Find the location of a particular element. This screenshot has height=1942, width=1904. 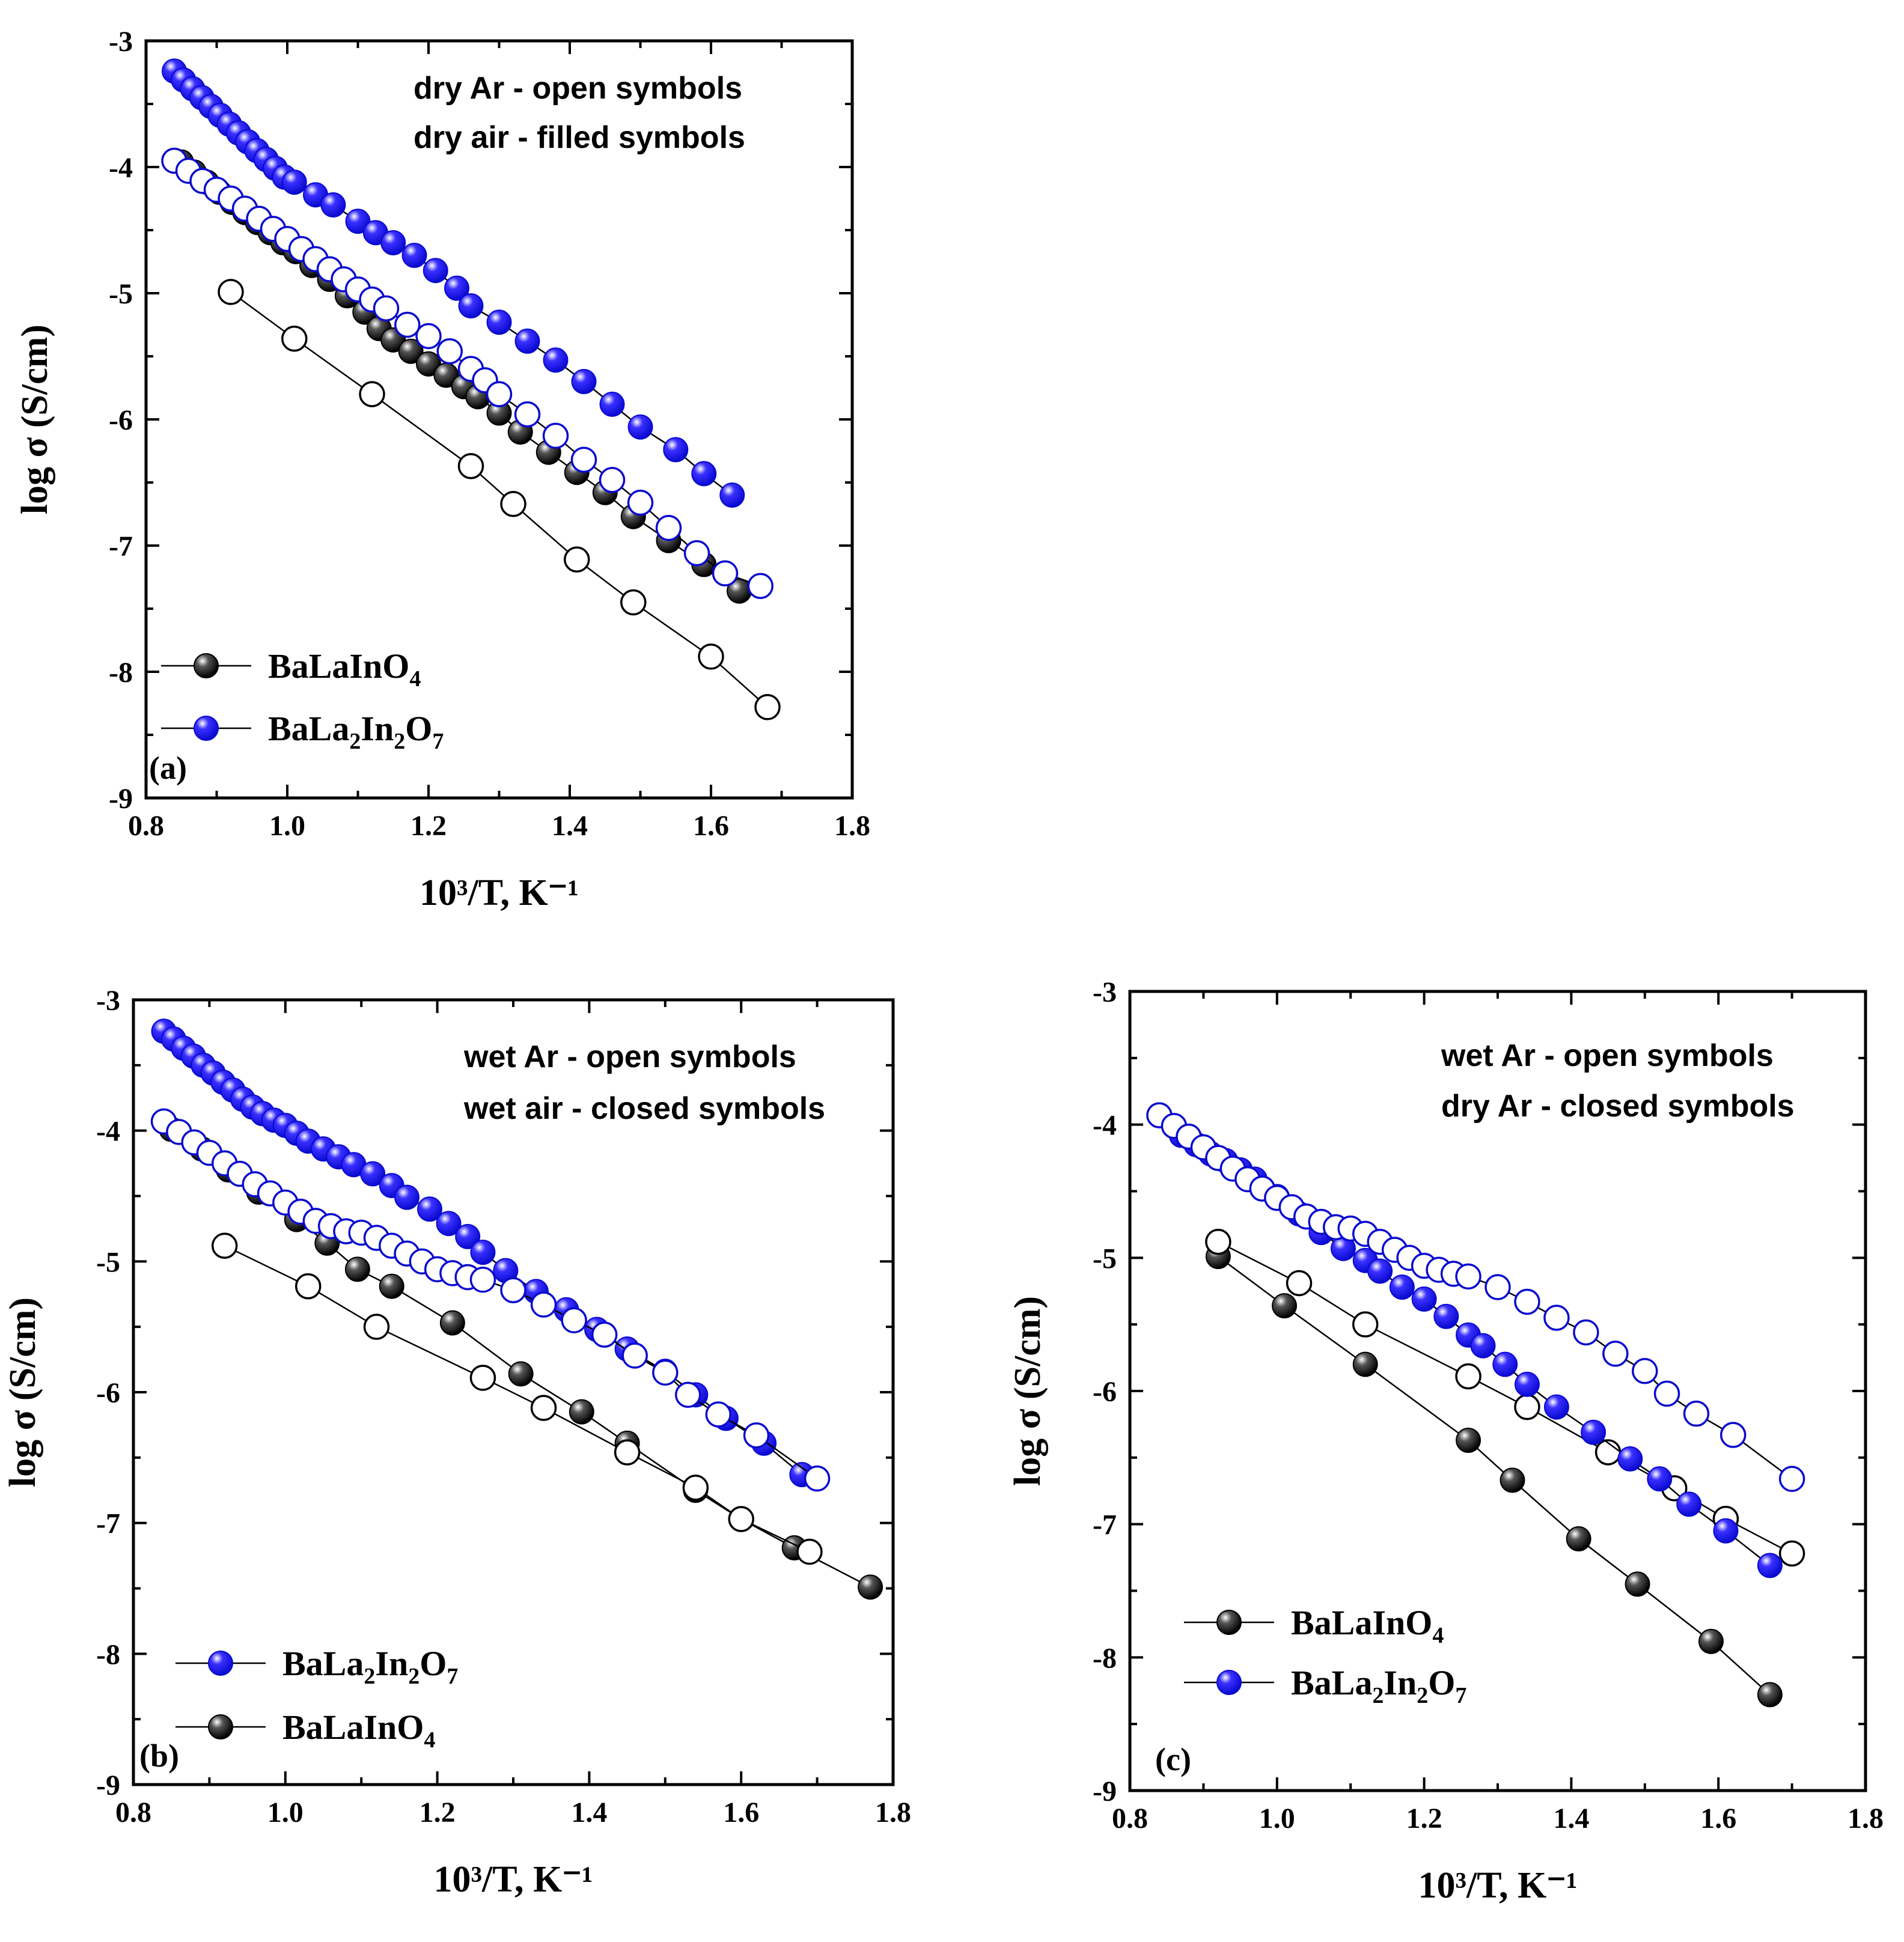

x-tick-label: 1.2 is located at coordinates (1424, 1818).